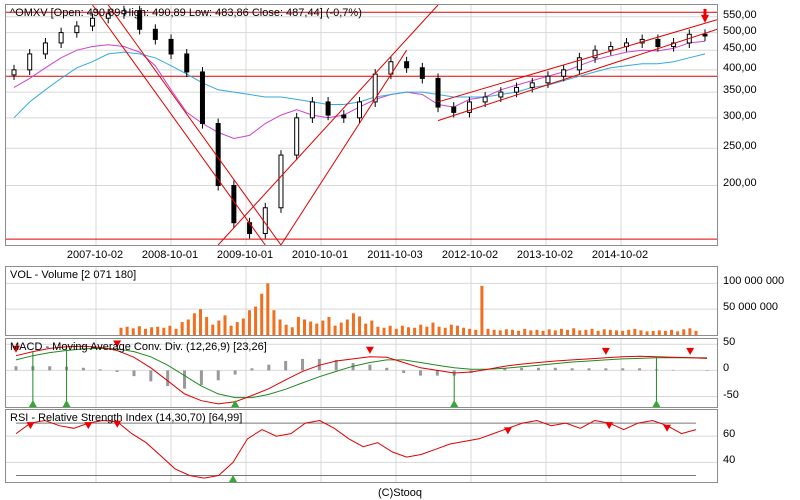 This screenshot has width=800, height=500. I want to click on price-x-tick: 2012-10-02, so click(470, 255).